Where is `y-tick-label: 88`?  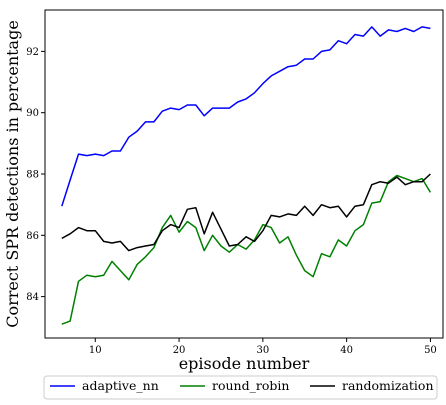
y-tick-label: 88 is located at coordinates (32, 175).